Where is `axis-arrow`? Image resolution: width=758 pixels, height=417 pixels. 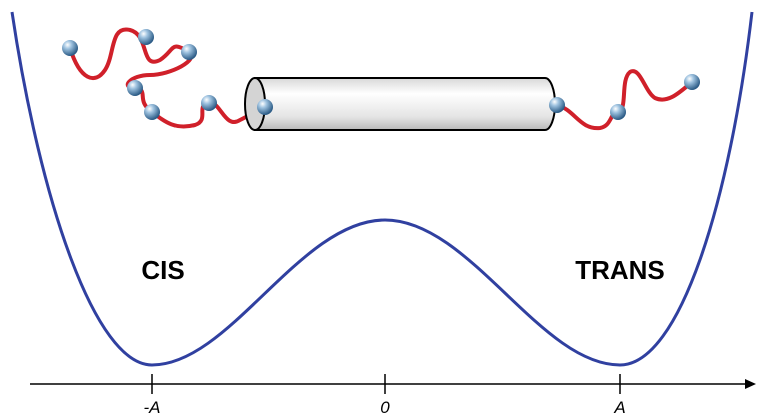 axis-arrow is located at coordinates (750, 384).